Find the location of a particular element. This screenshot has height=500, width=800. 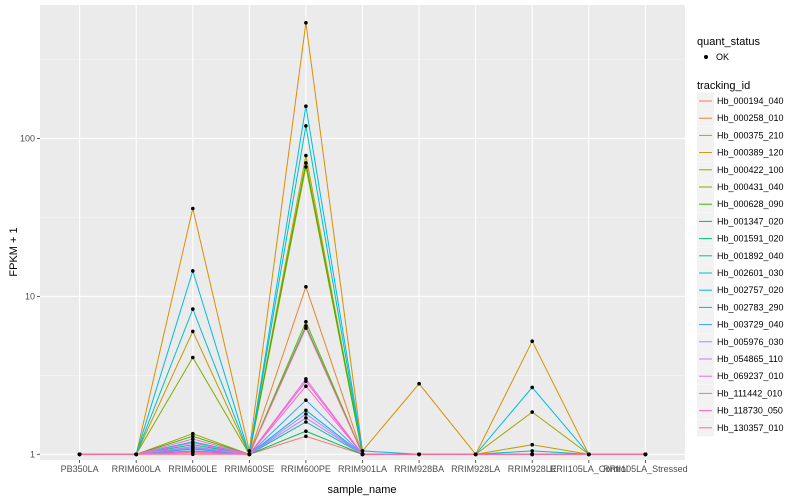

legend-title-tracking-id: tracking_id is located at coordinates (723, 86).